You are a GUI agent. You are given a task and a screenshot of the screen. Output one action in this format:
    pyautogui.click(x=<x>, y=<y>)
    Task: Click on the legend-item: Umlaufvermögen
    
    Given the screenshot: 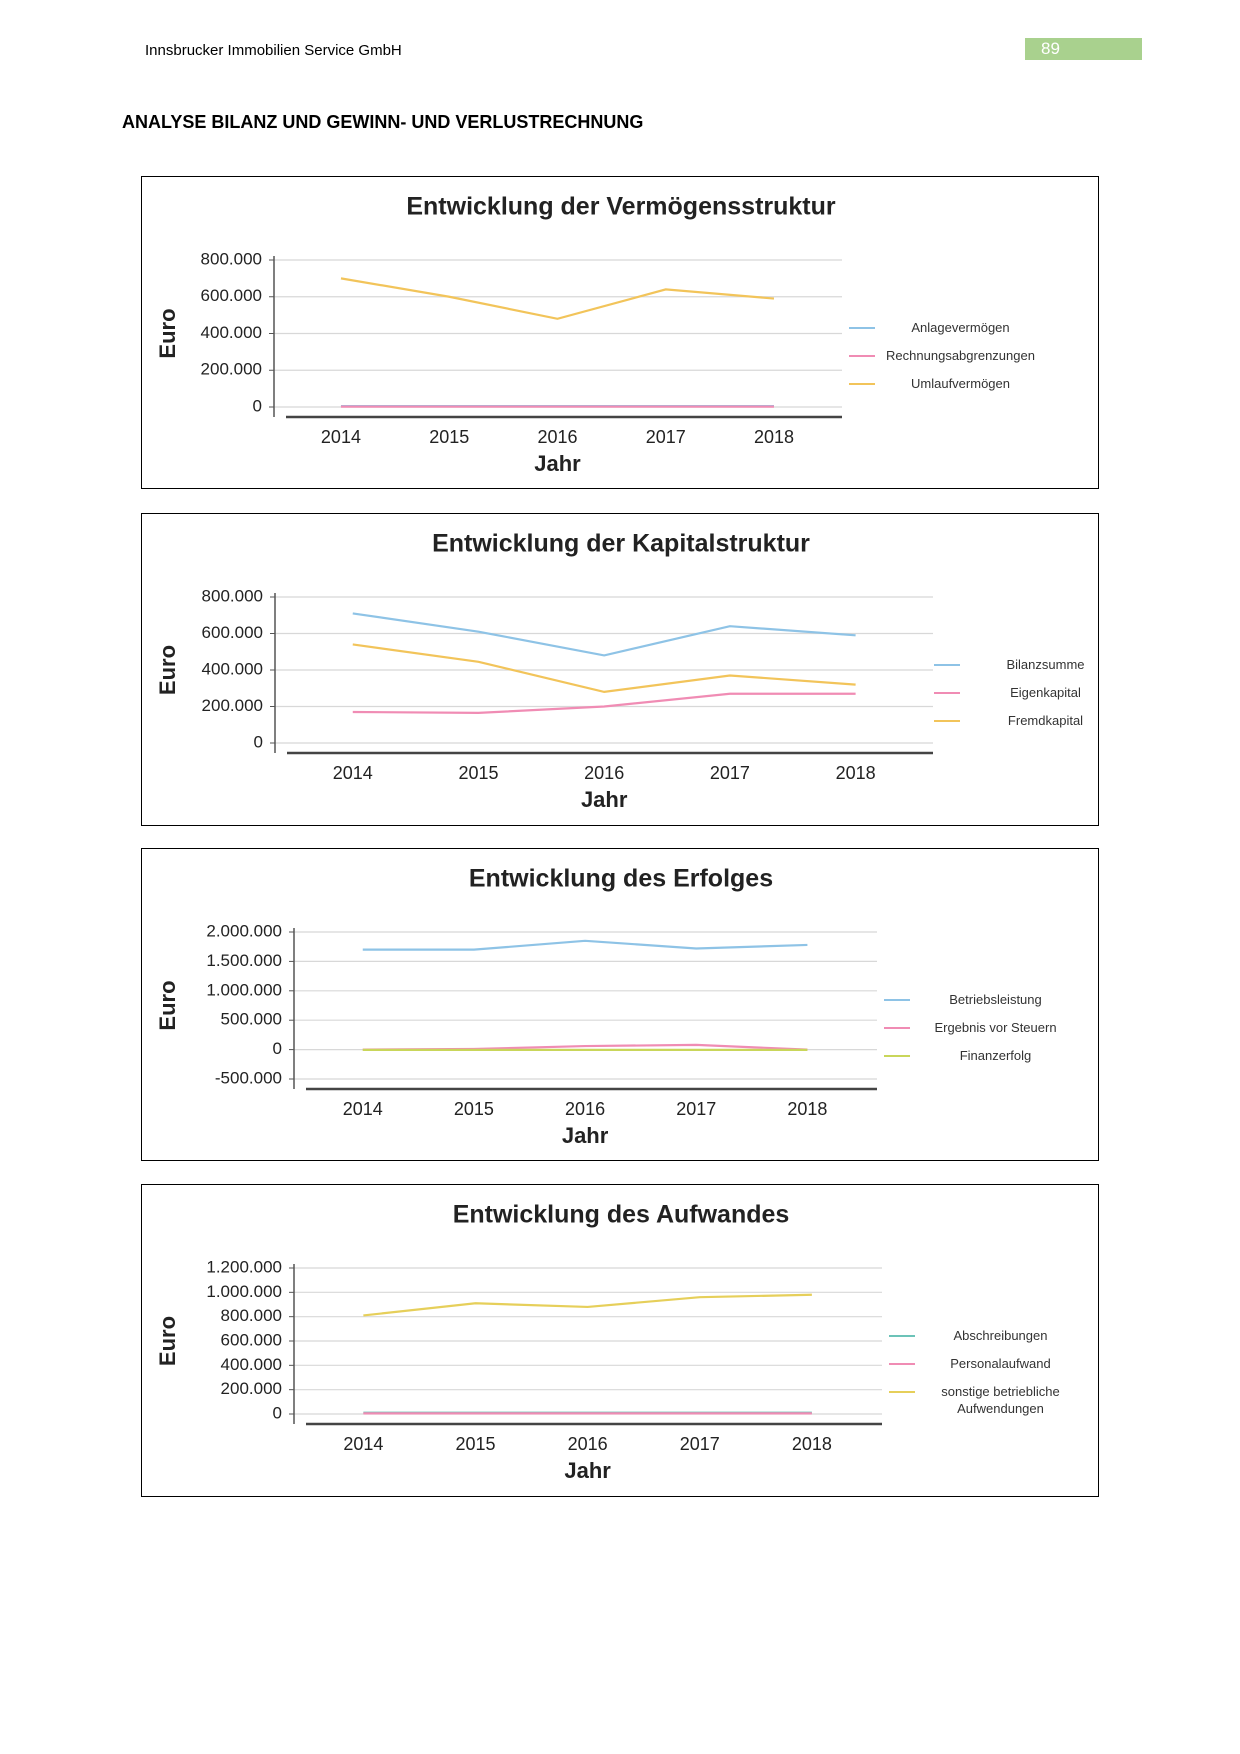 What is the action you would take?
    pyautogui.click(x=943, y=383)
    